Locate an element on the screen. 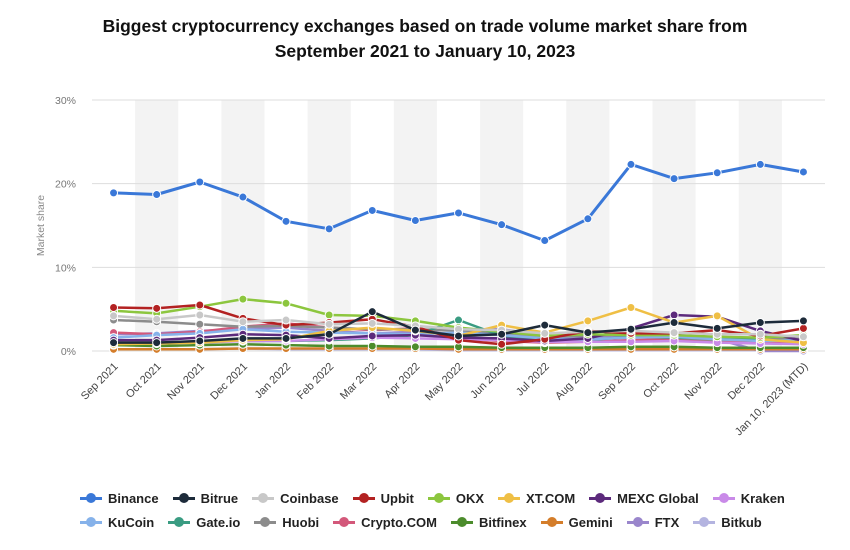 The height and width of the screenshot is (550, 850). x-tick-label: Jan 10, 2023 (MTD) is located at coordinates (772, 400).